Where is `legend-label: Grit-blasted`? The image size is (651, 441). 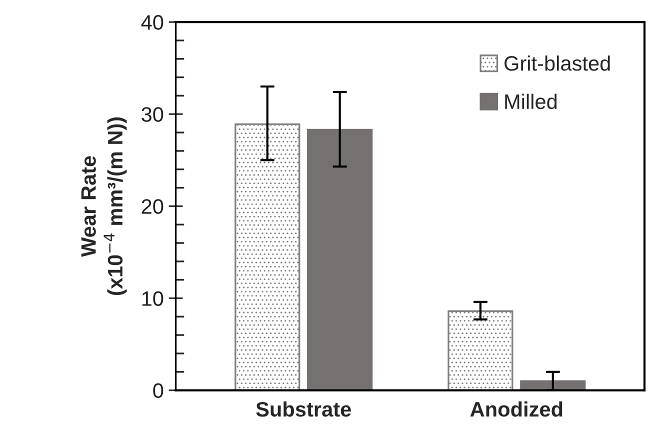 legend-label: Grit-blasted is located at coordinates (557, 63).